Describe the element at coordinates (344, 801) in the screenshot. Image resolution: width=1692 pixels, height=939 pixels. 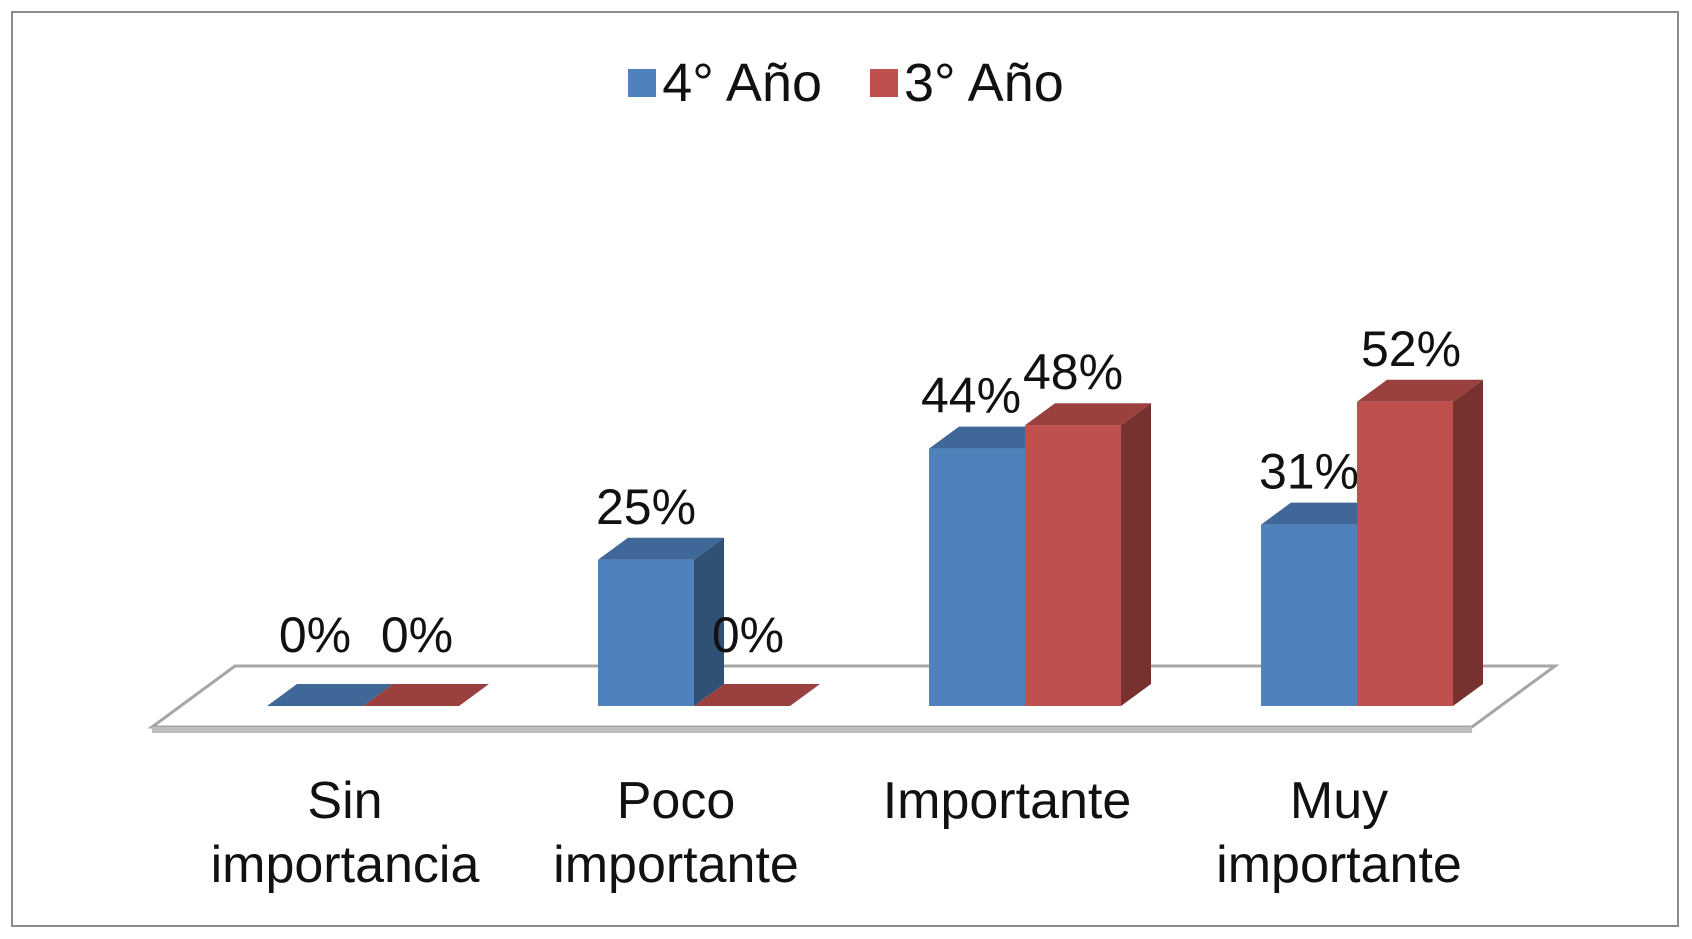
I see `category-label-1-line-1: Sin` at that location.